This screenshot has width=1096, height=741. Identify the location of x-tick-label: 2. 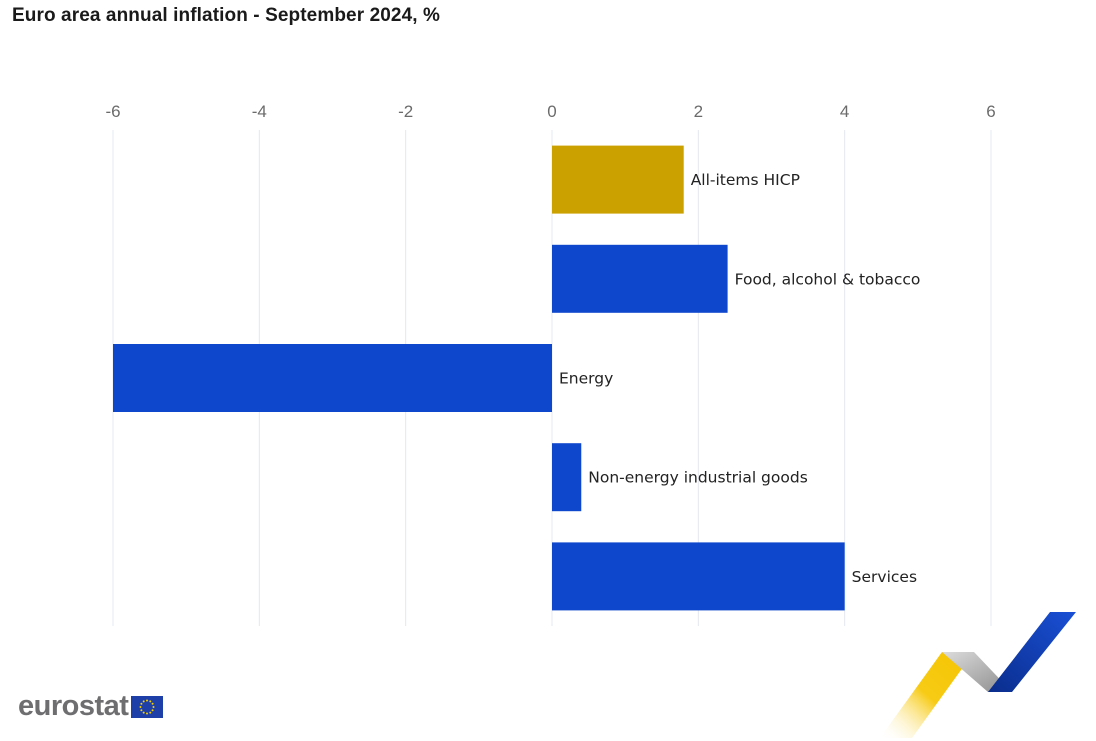
(698, 111).